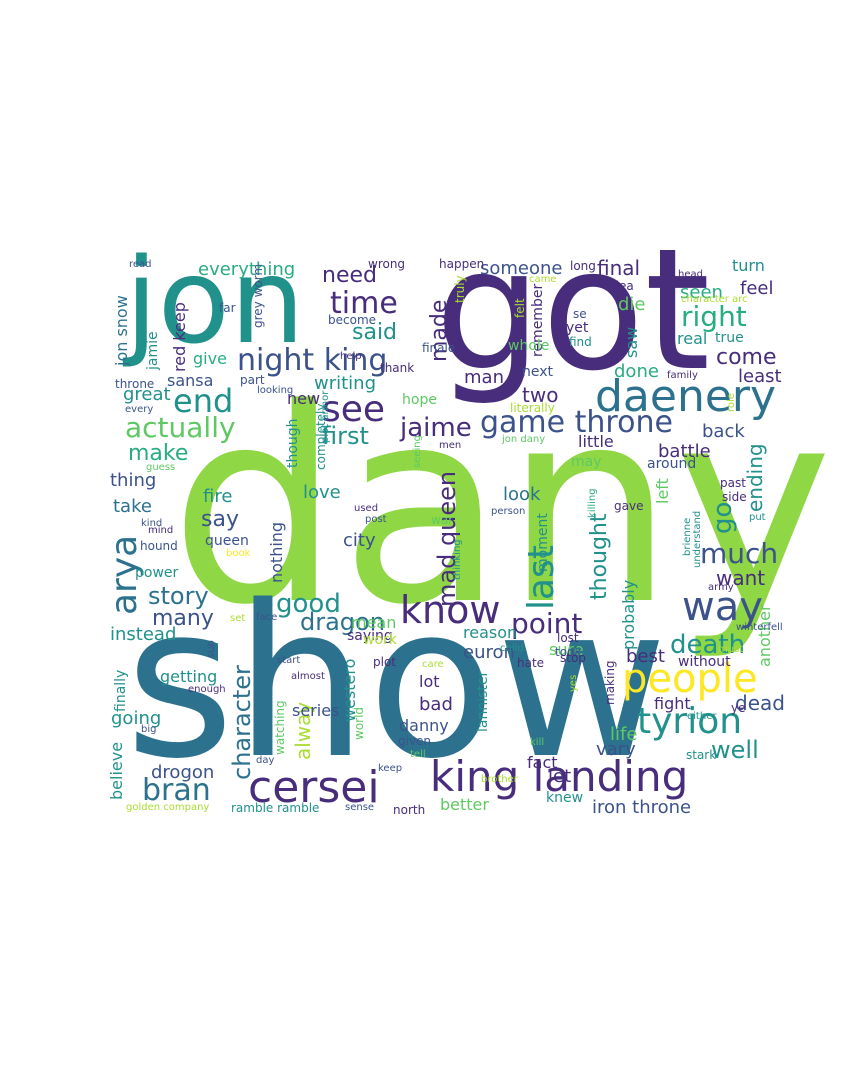 The image size is (864, 1080). Describe the element at coordinates (746, 357) in the screenshot. I see `word-come: come` at that location.